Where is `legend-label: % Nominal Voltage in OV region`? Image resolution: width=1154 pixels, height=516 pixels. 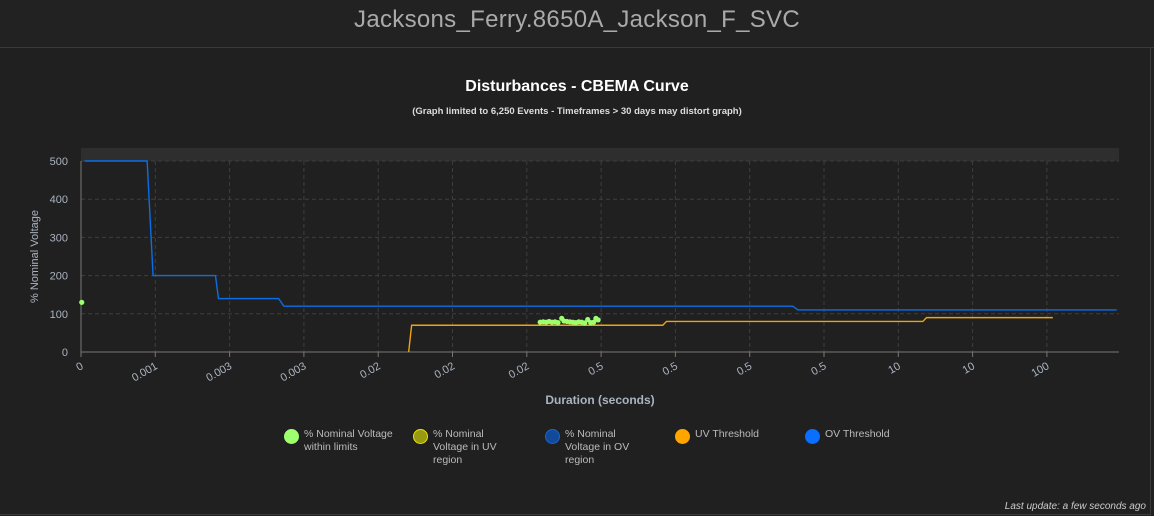 legend-label: % Nominal Voltage in OV region is located at coordinates (597, 447).